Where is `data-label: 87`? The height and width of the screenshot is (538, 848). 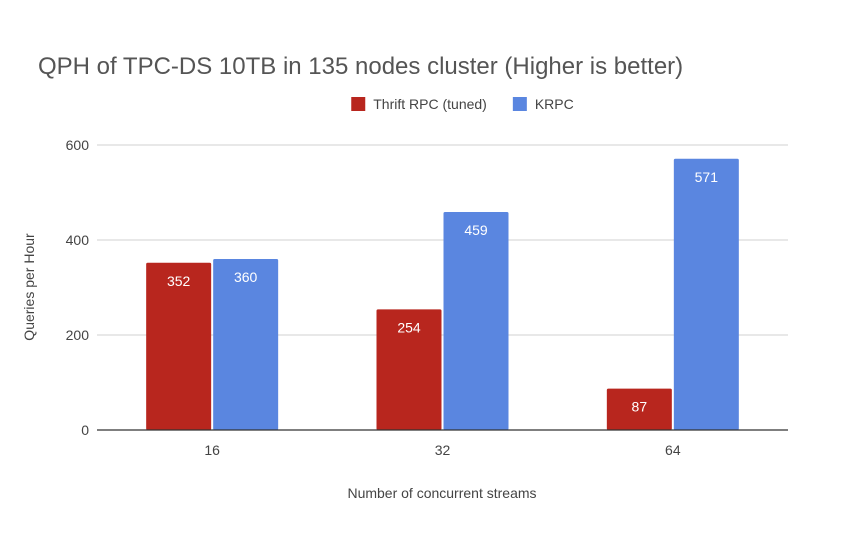
data-label: 87 is located at coordinates (640, 407).